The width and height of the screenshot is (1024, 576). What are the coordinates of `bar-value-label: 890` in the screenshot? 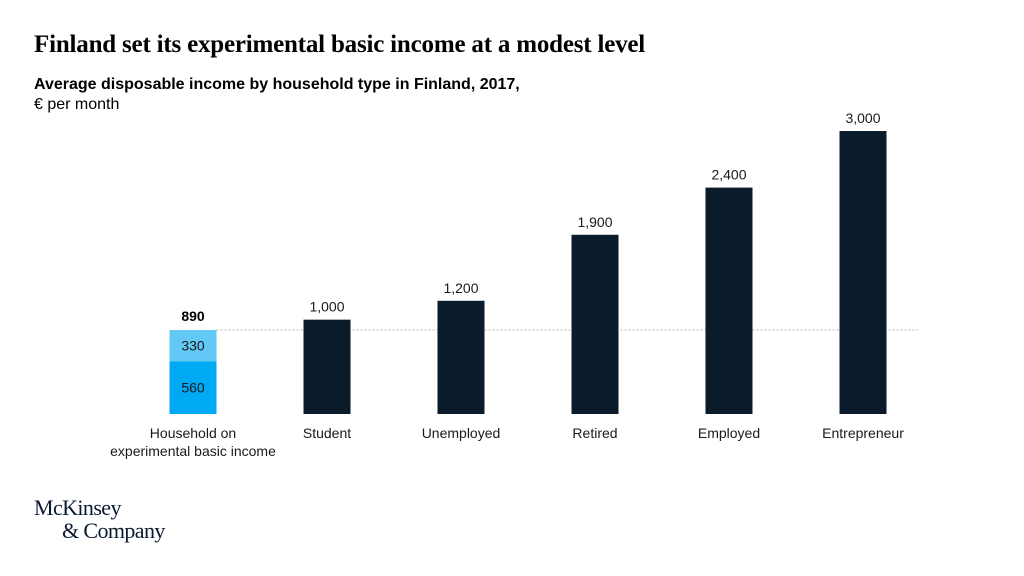 It's located at (193, 316).